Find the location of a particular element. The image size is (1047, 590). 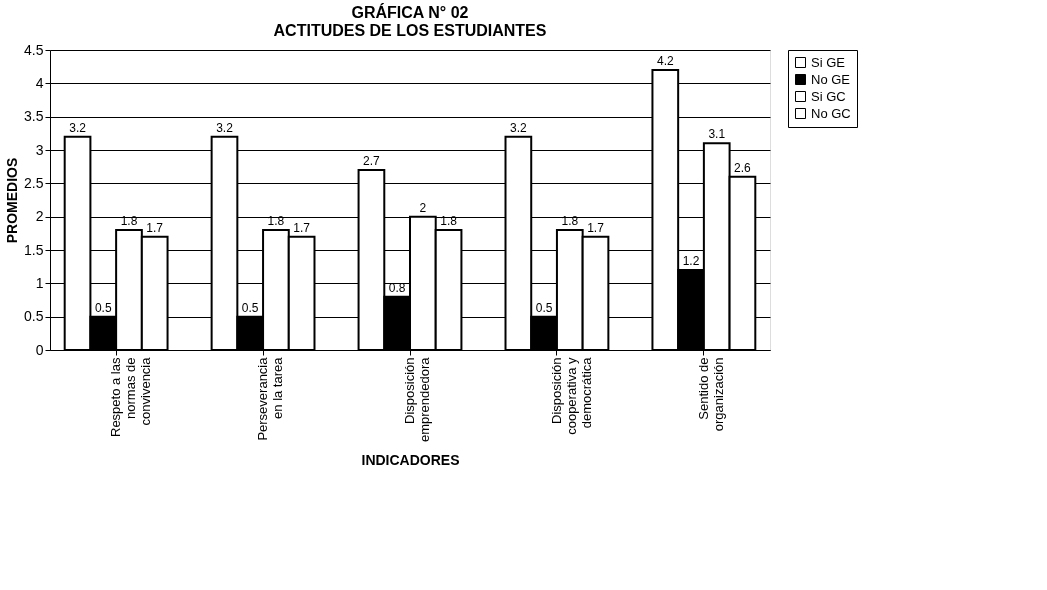

y-tick-label: 3.5 is located at coordinates (34, 116).